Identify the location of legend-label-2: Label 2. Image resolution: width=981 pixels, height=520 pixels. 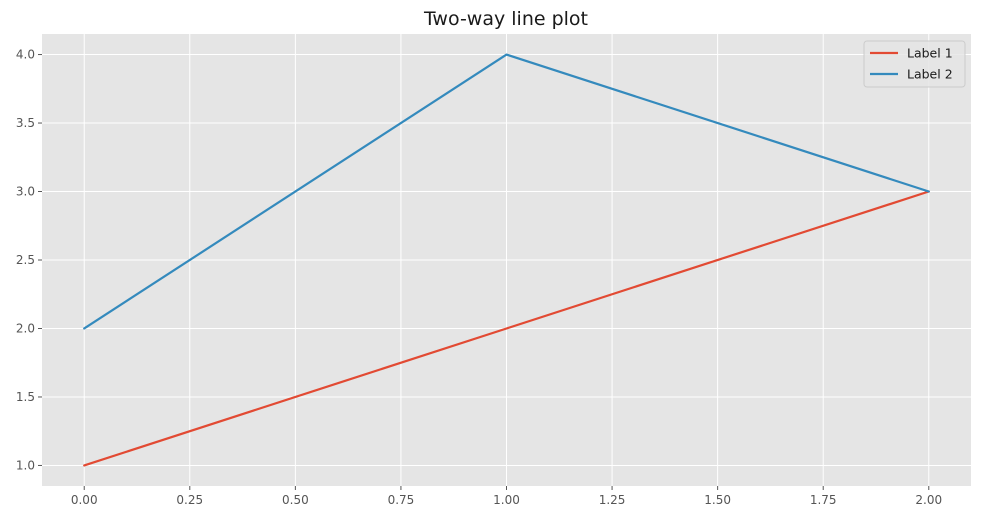
(930, 74).